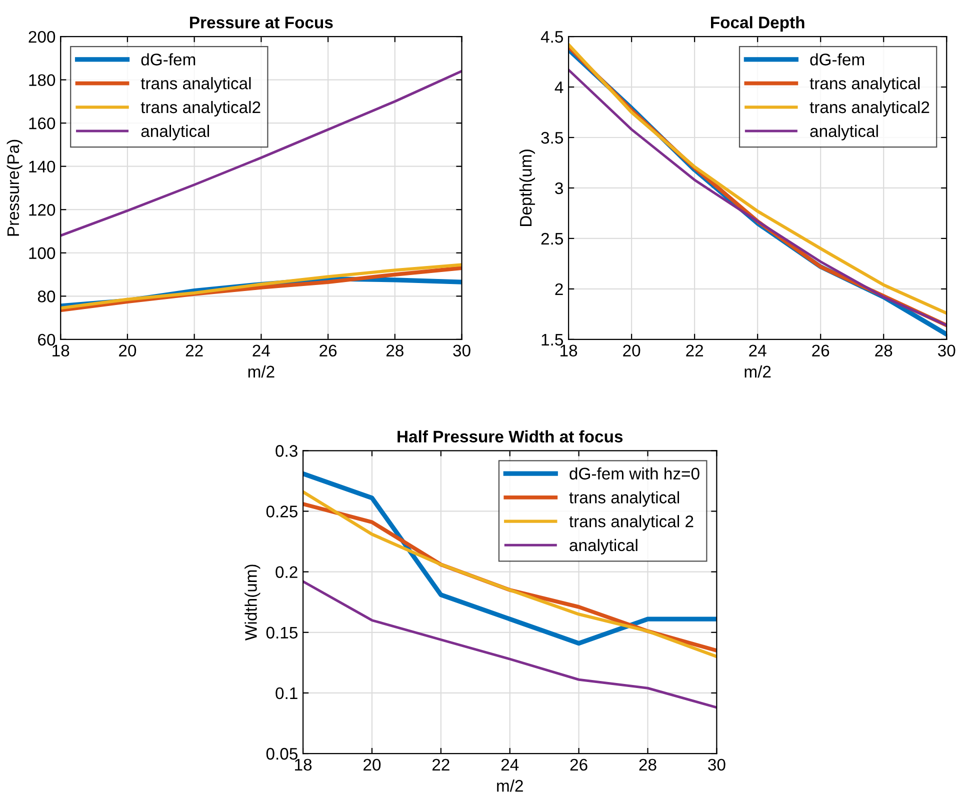  I want to click on y-tick-label: 0.1, so click(287, 693).